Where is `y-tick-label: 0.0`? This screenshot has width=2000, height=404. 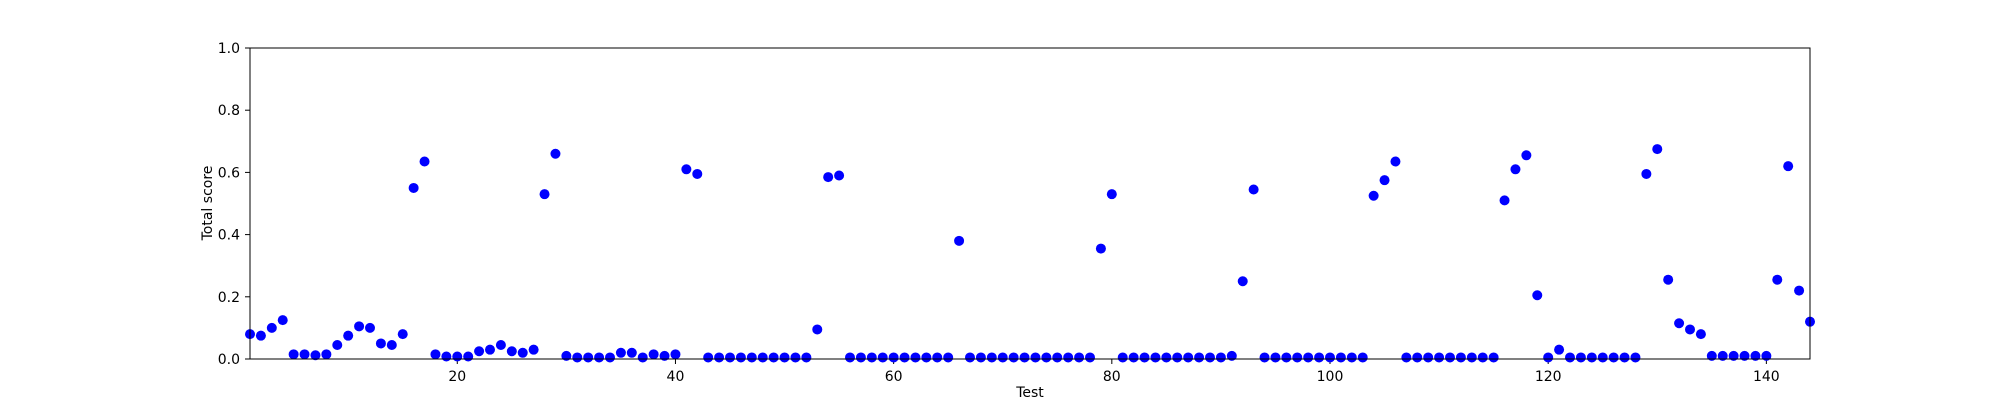 y-tick-label: 0.0 is located at coordinates (229, 360).